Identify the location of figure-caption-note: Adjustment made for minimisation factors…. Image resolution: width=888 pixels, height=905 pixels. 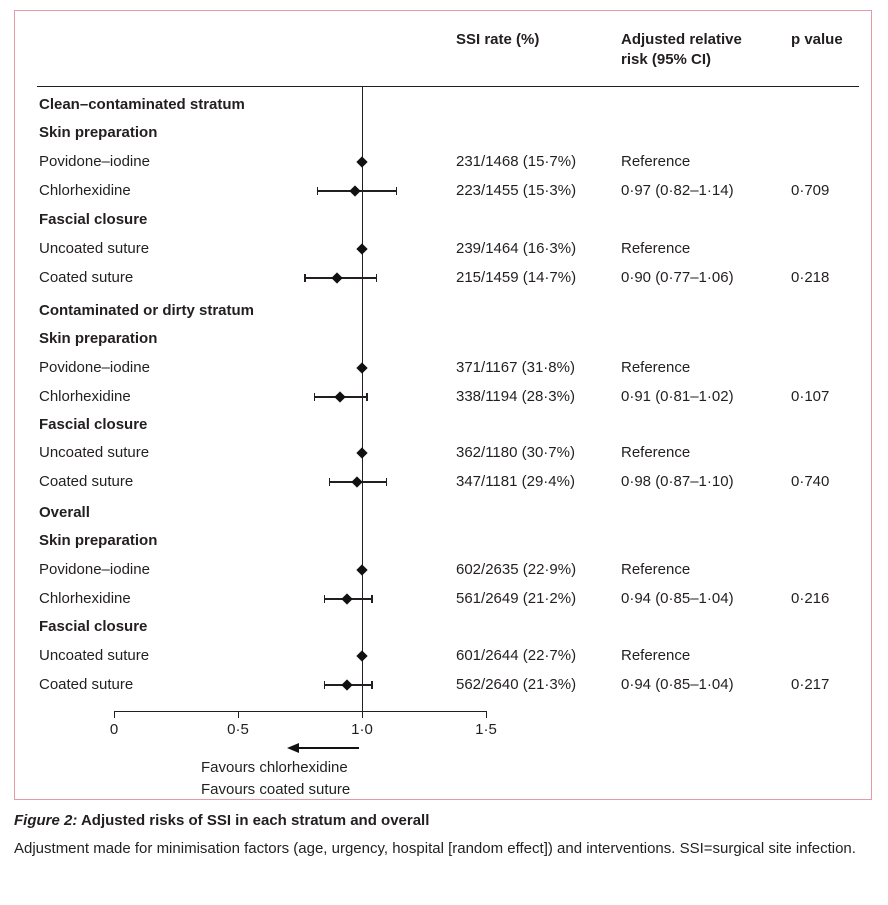
(435, 848).